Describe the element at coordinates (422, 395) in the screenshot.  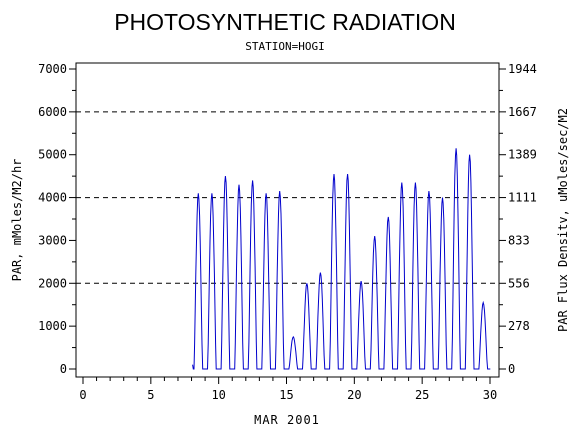
I see `x-tick-label: 25` at that location.